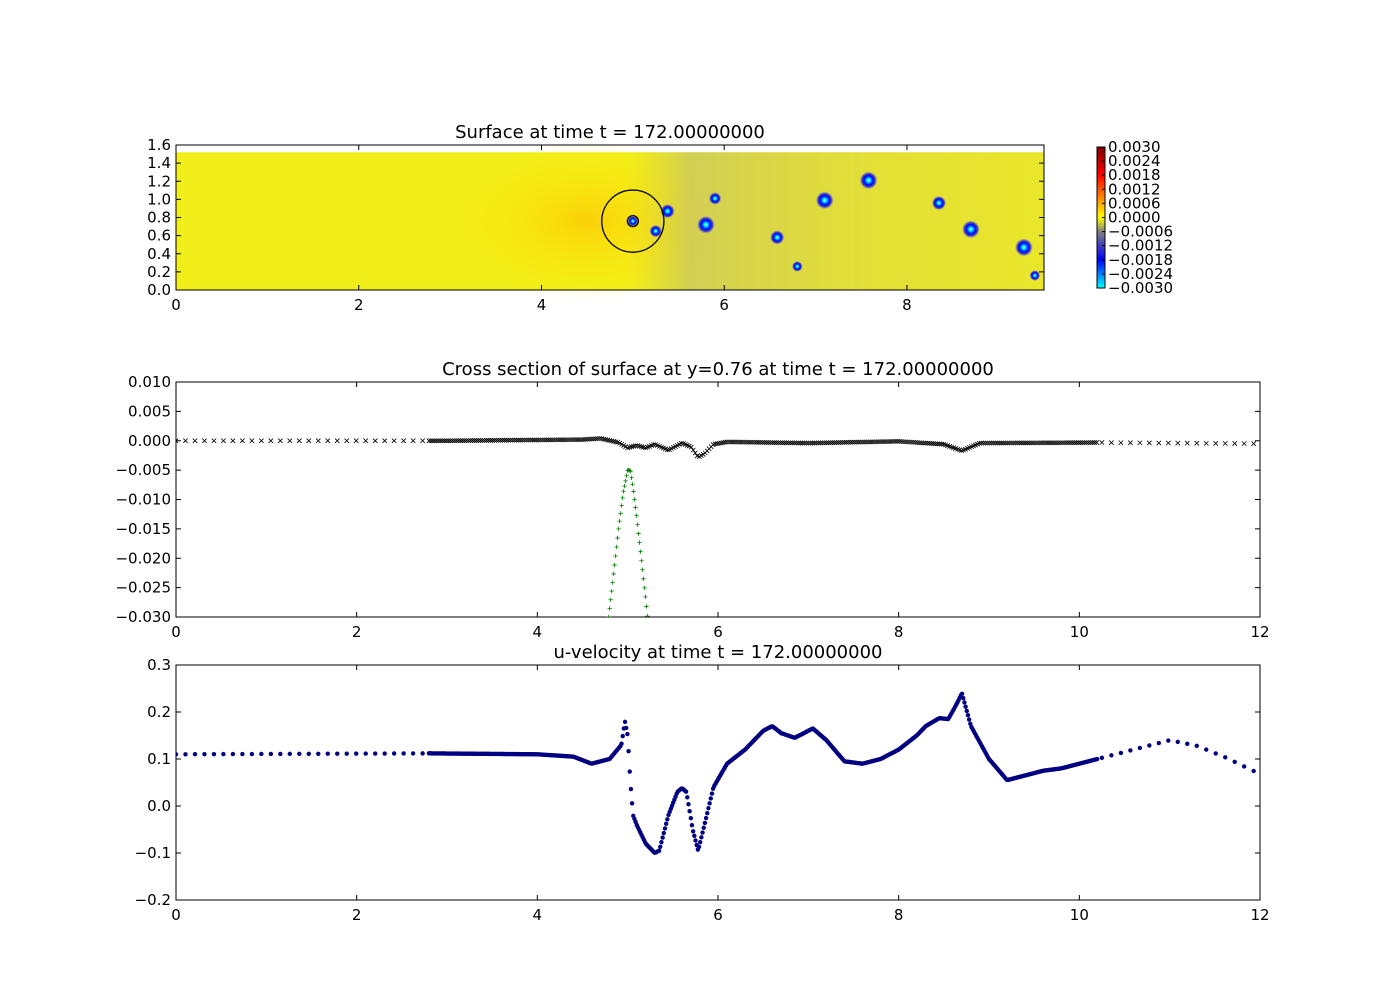 This screenshot has height=1000, width=1400. Describe the element at coordinates (159, 254) in the screenshot. I see `heatmap-ytick-label: 0.4` at that location.